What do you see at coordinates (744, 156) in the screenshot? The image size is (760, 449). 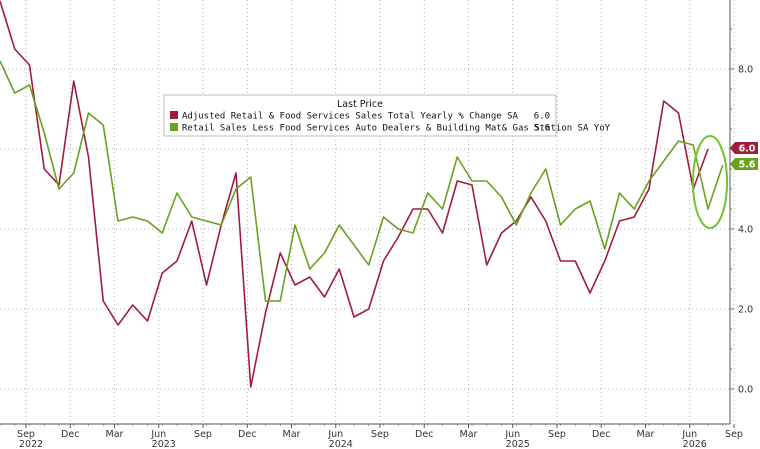 I see `last-value-badges: 6.05.6` at bounding box center [744, 156].